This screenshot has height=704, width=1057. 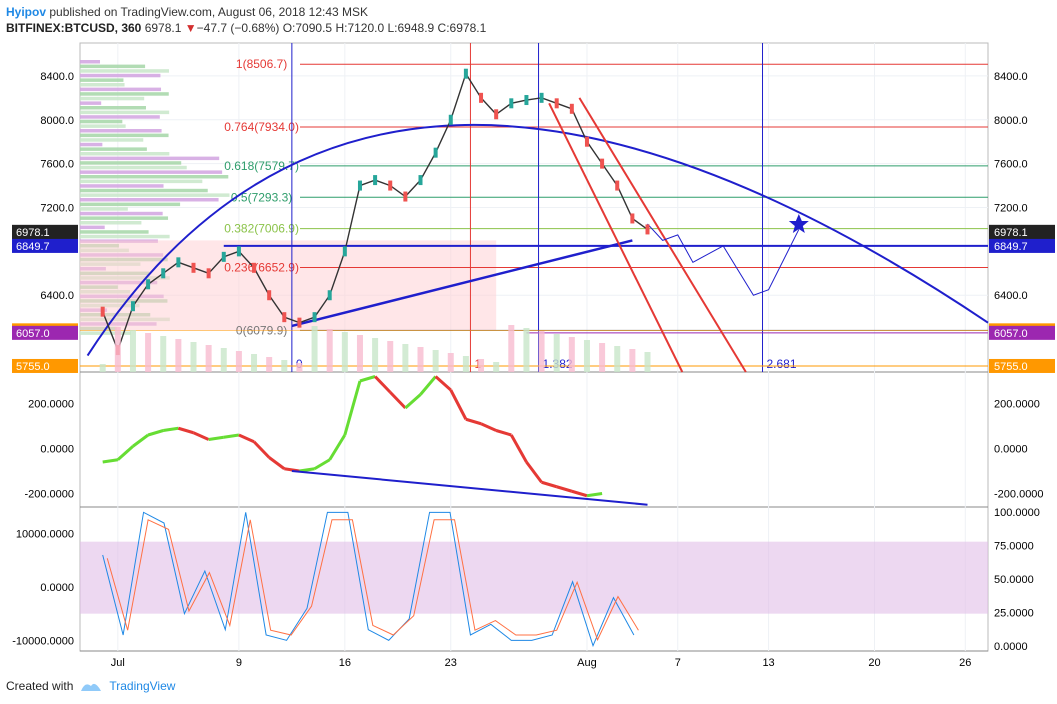 What do you see at coordinates (1011, 165) in the screenshot?
I see `price-tick-right: 7600.0` at bounding box center [1011, 165].